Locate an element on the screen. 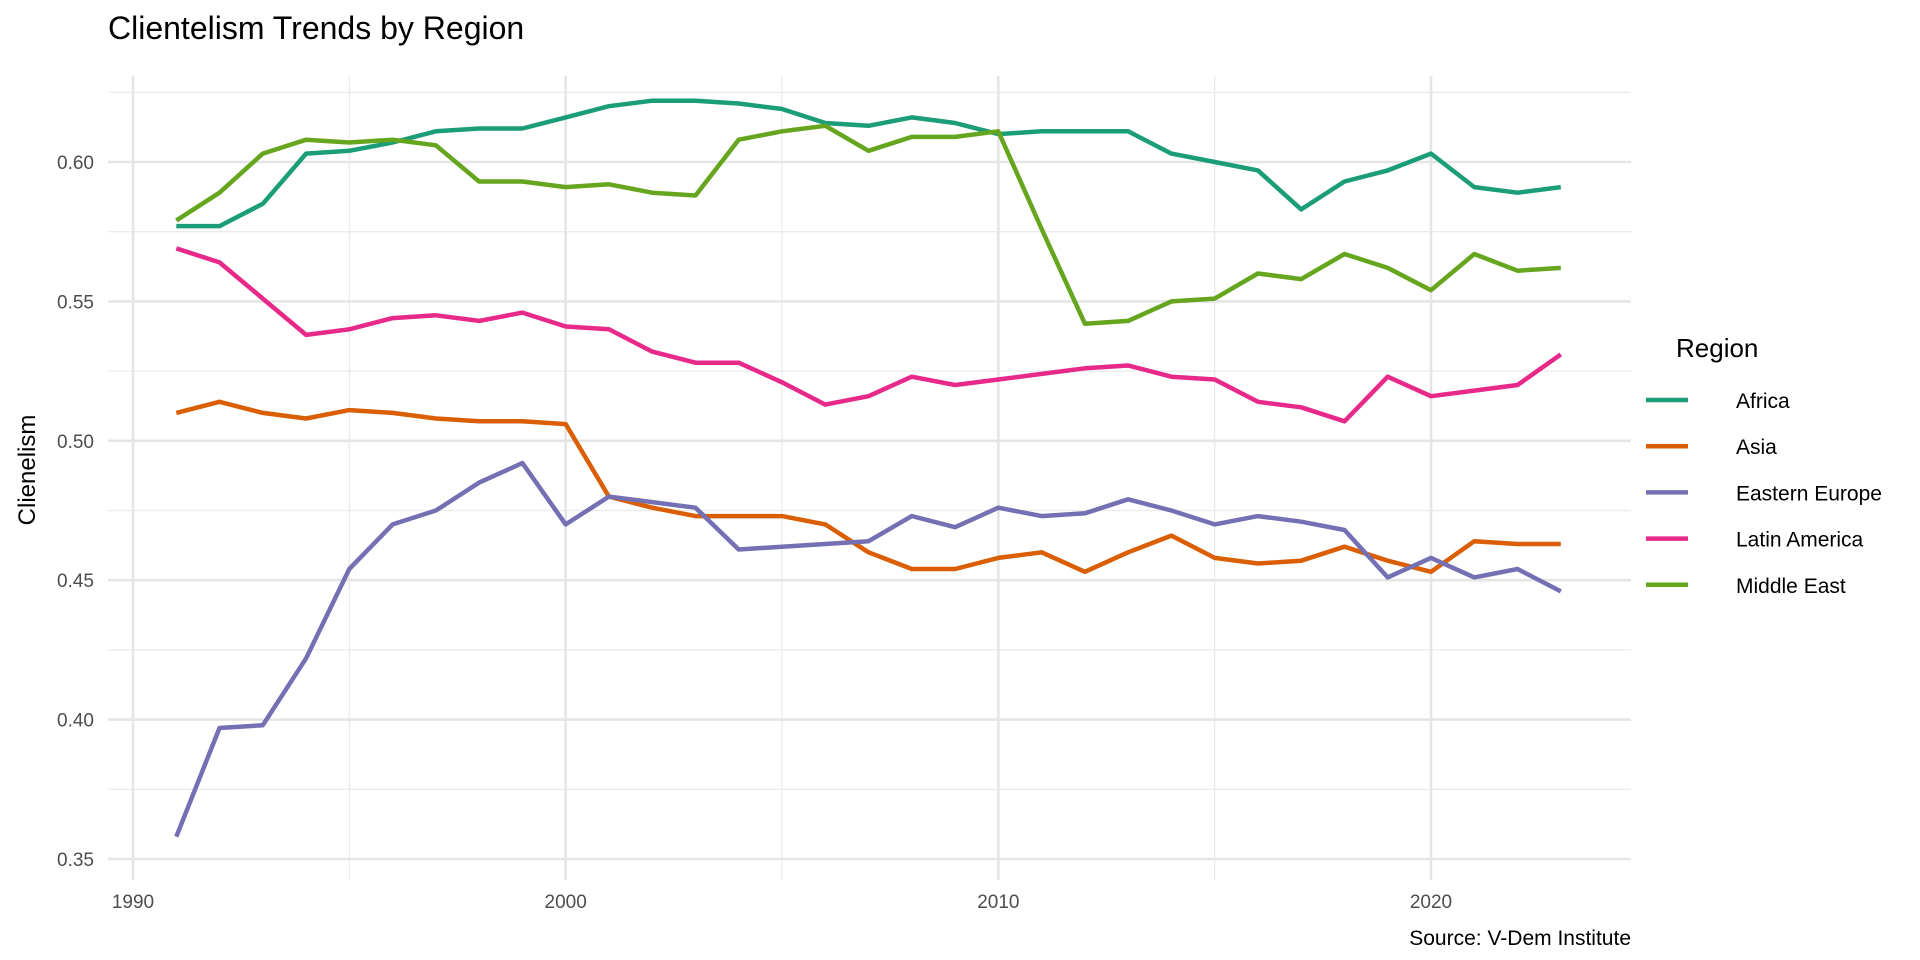  legend-label: Eastern Europe is located at coordinates (1809, 493).